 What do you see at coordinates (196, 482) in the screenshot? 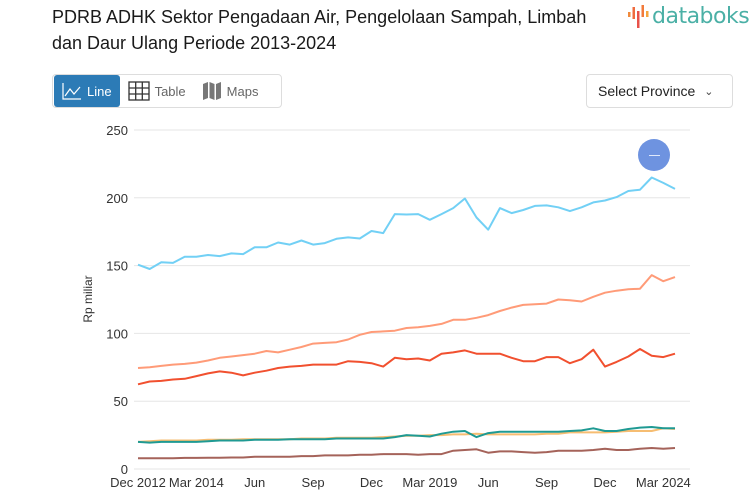
I see `x-tick-label: Mar 2014` at bounding box center [196, 482].